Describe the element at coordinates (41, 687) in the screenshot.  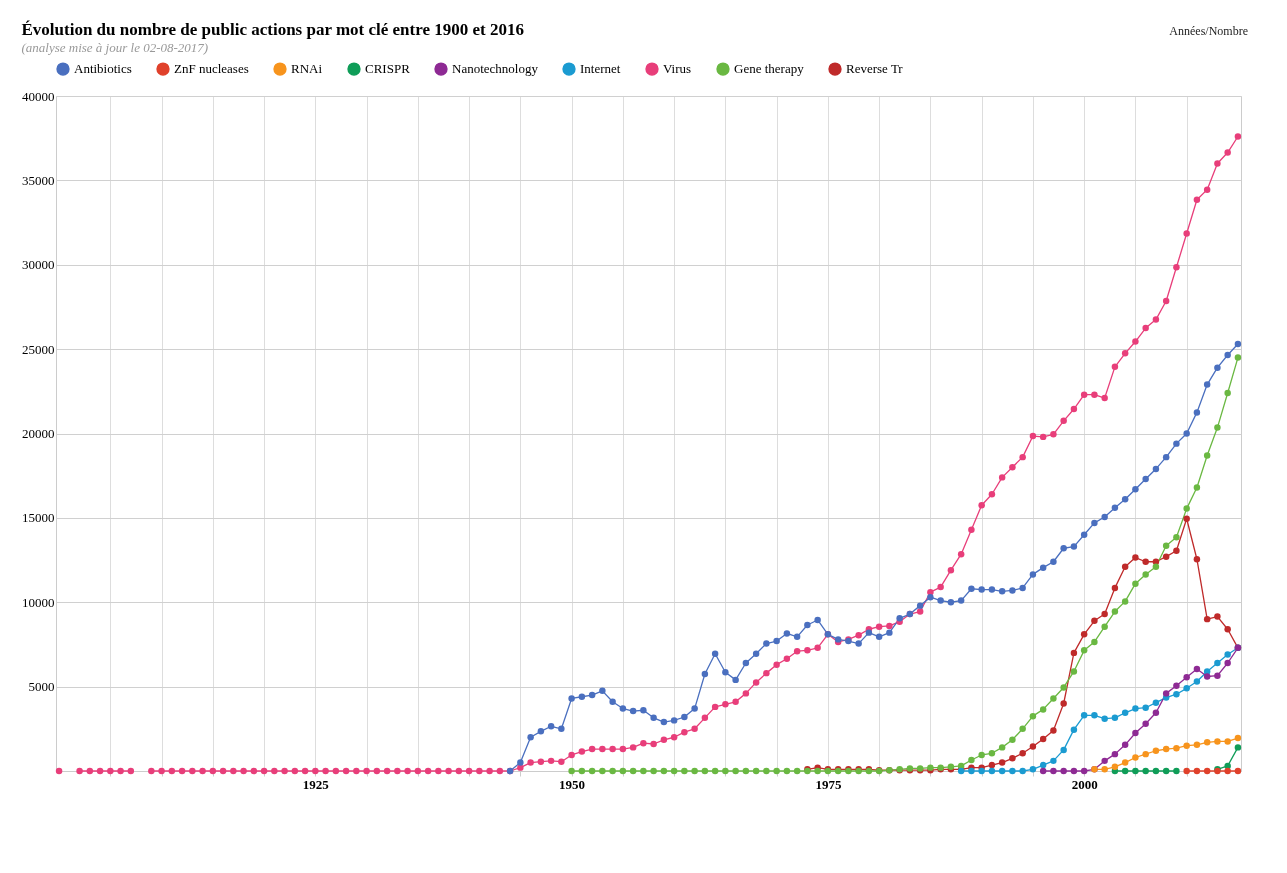
I see `y-tick-label: 5000` at that location.